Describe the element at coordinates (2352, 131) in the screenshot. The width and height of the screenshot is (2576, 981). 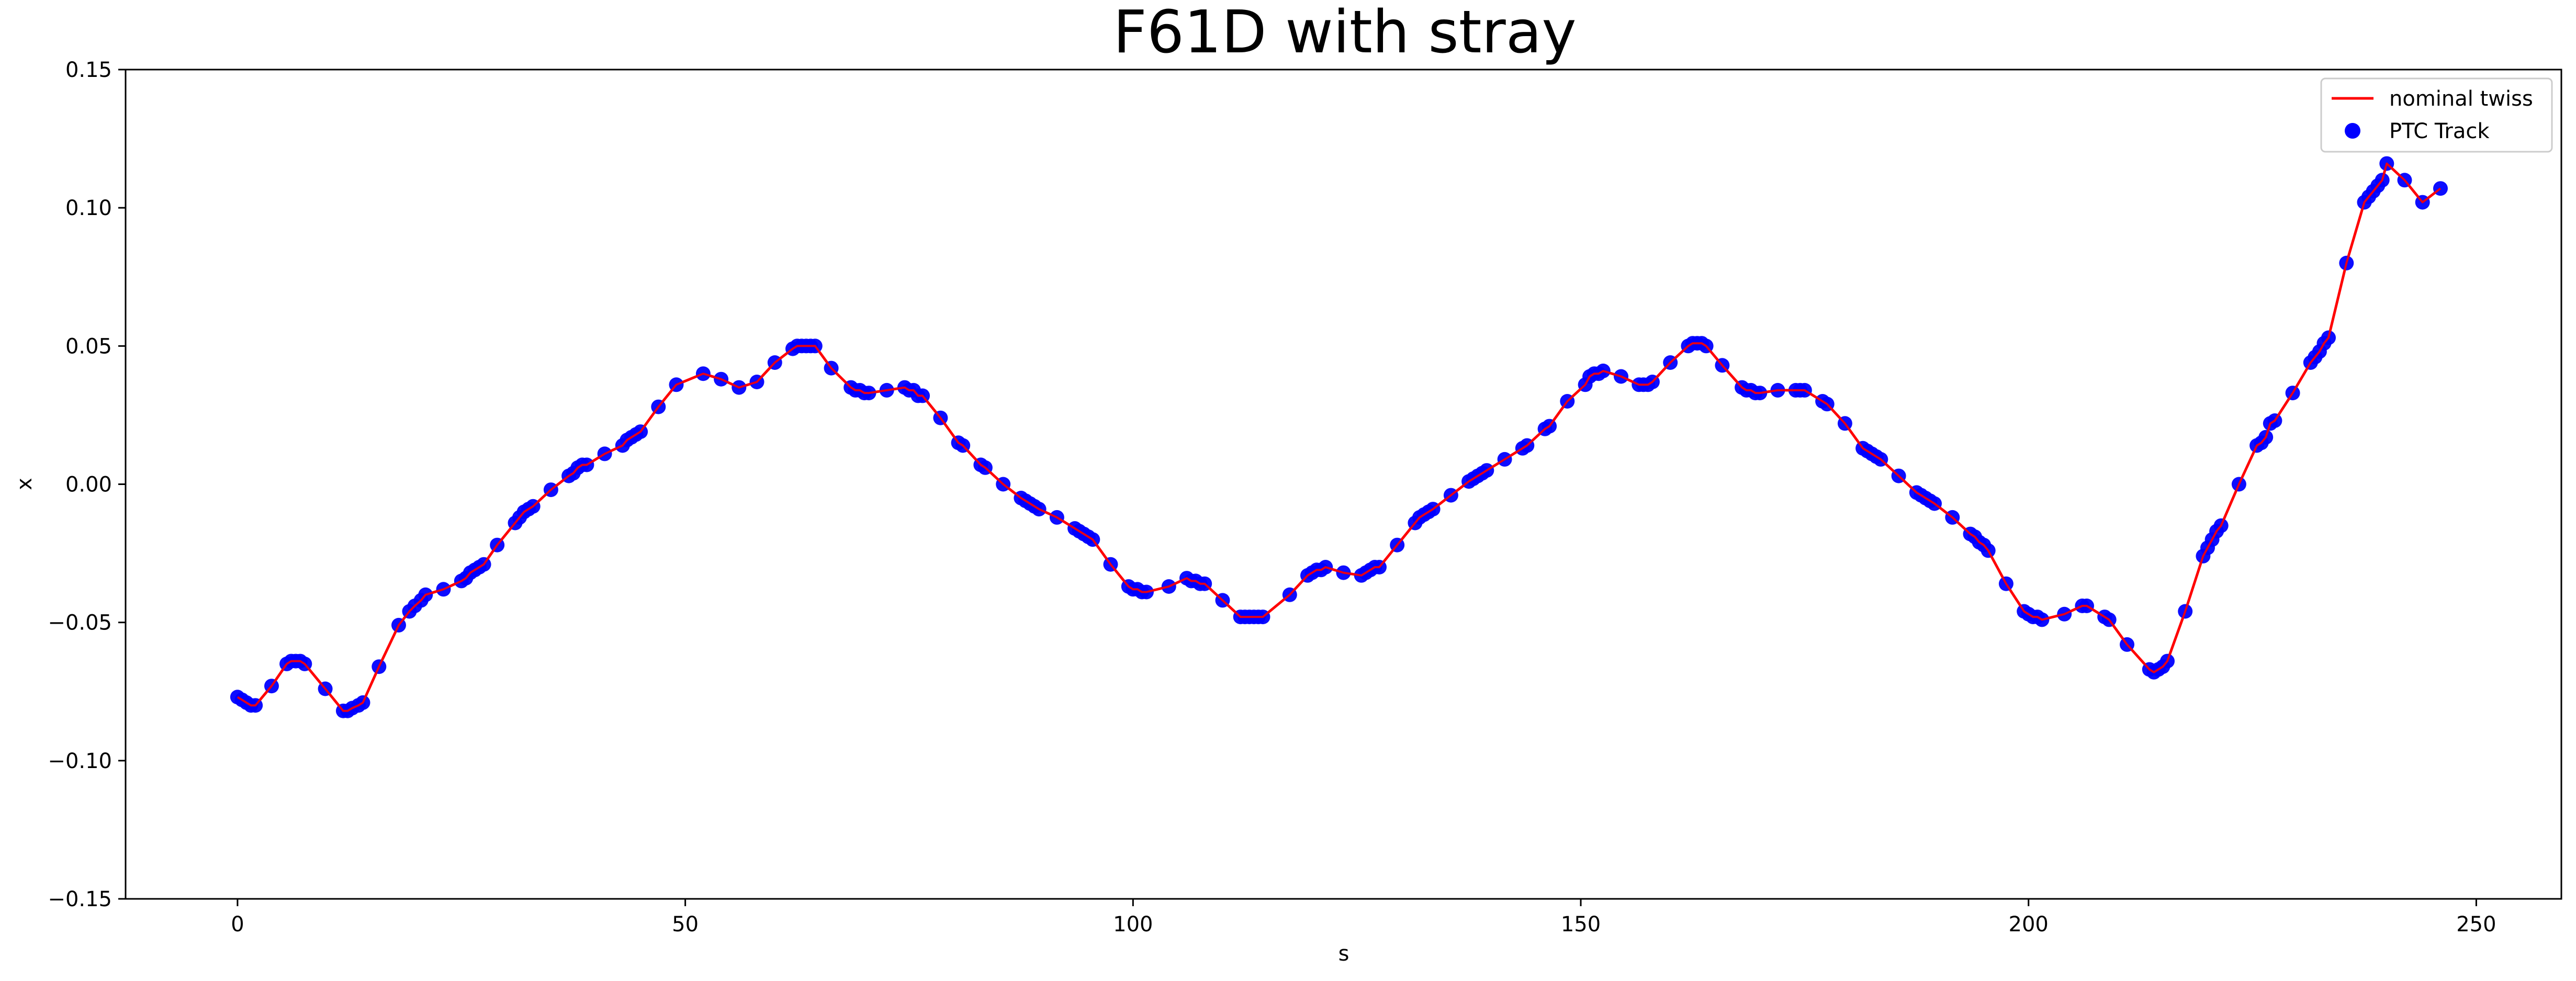
I see `legend-marker-swatch` at that location.